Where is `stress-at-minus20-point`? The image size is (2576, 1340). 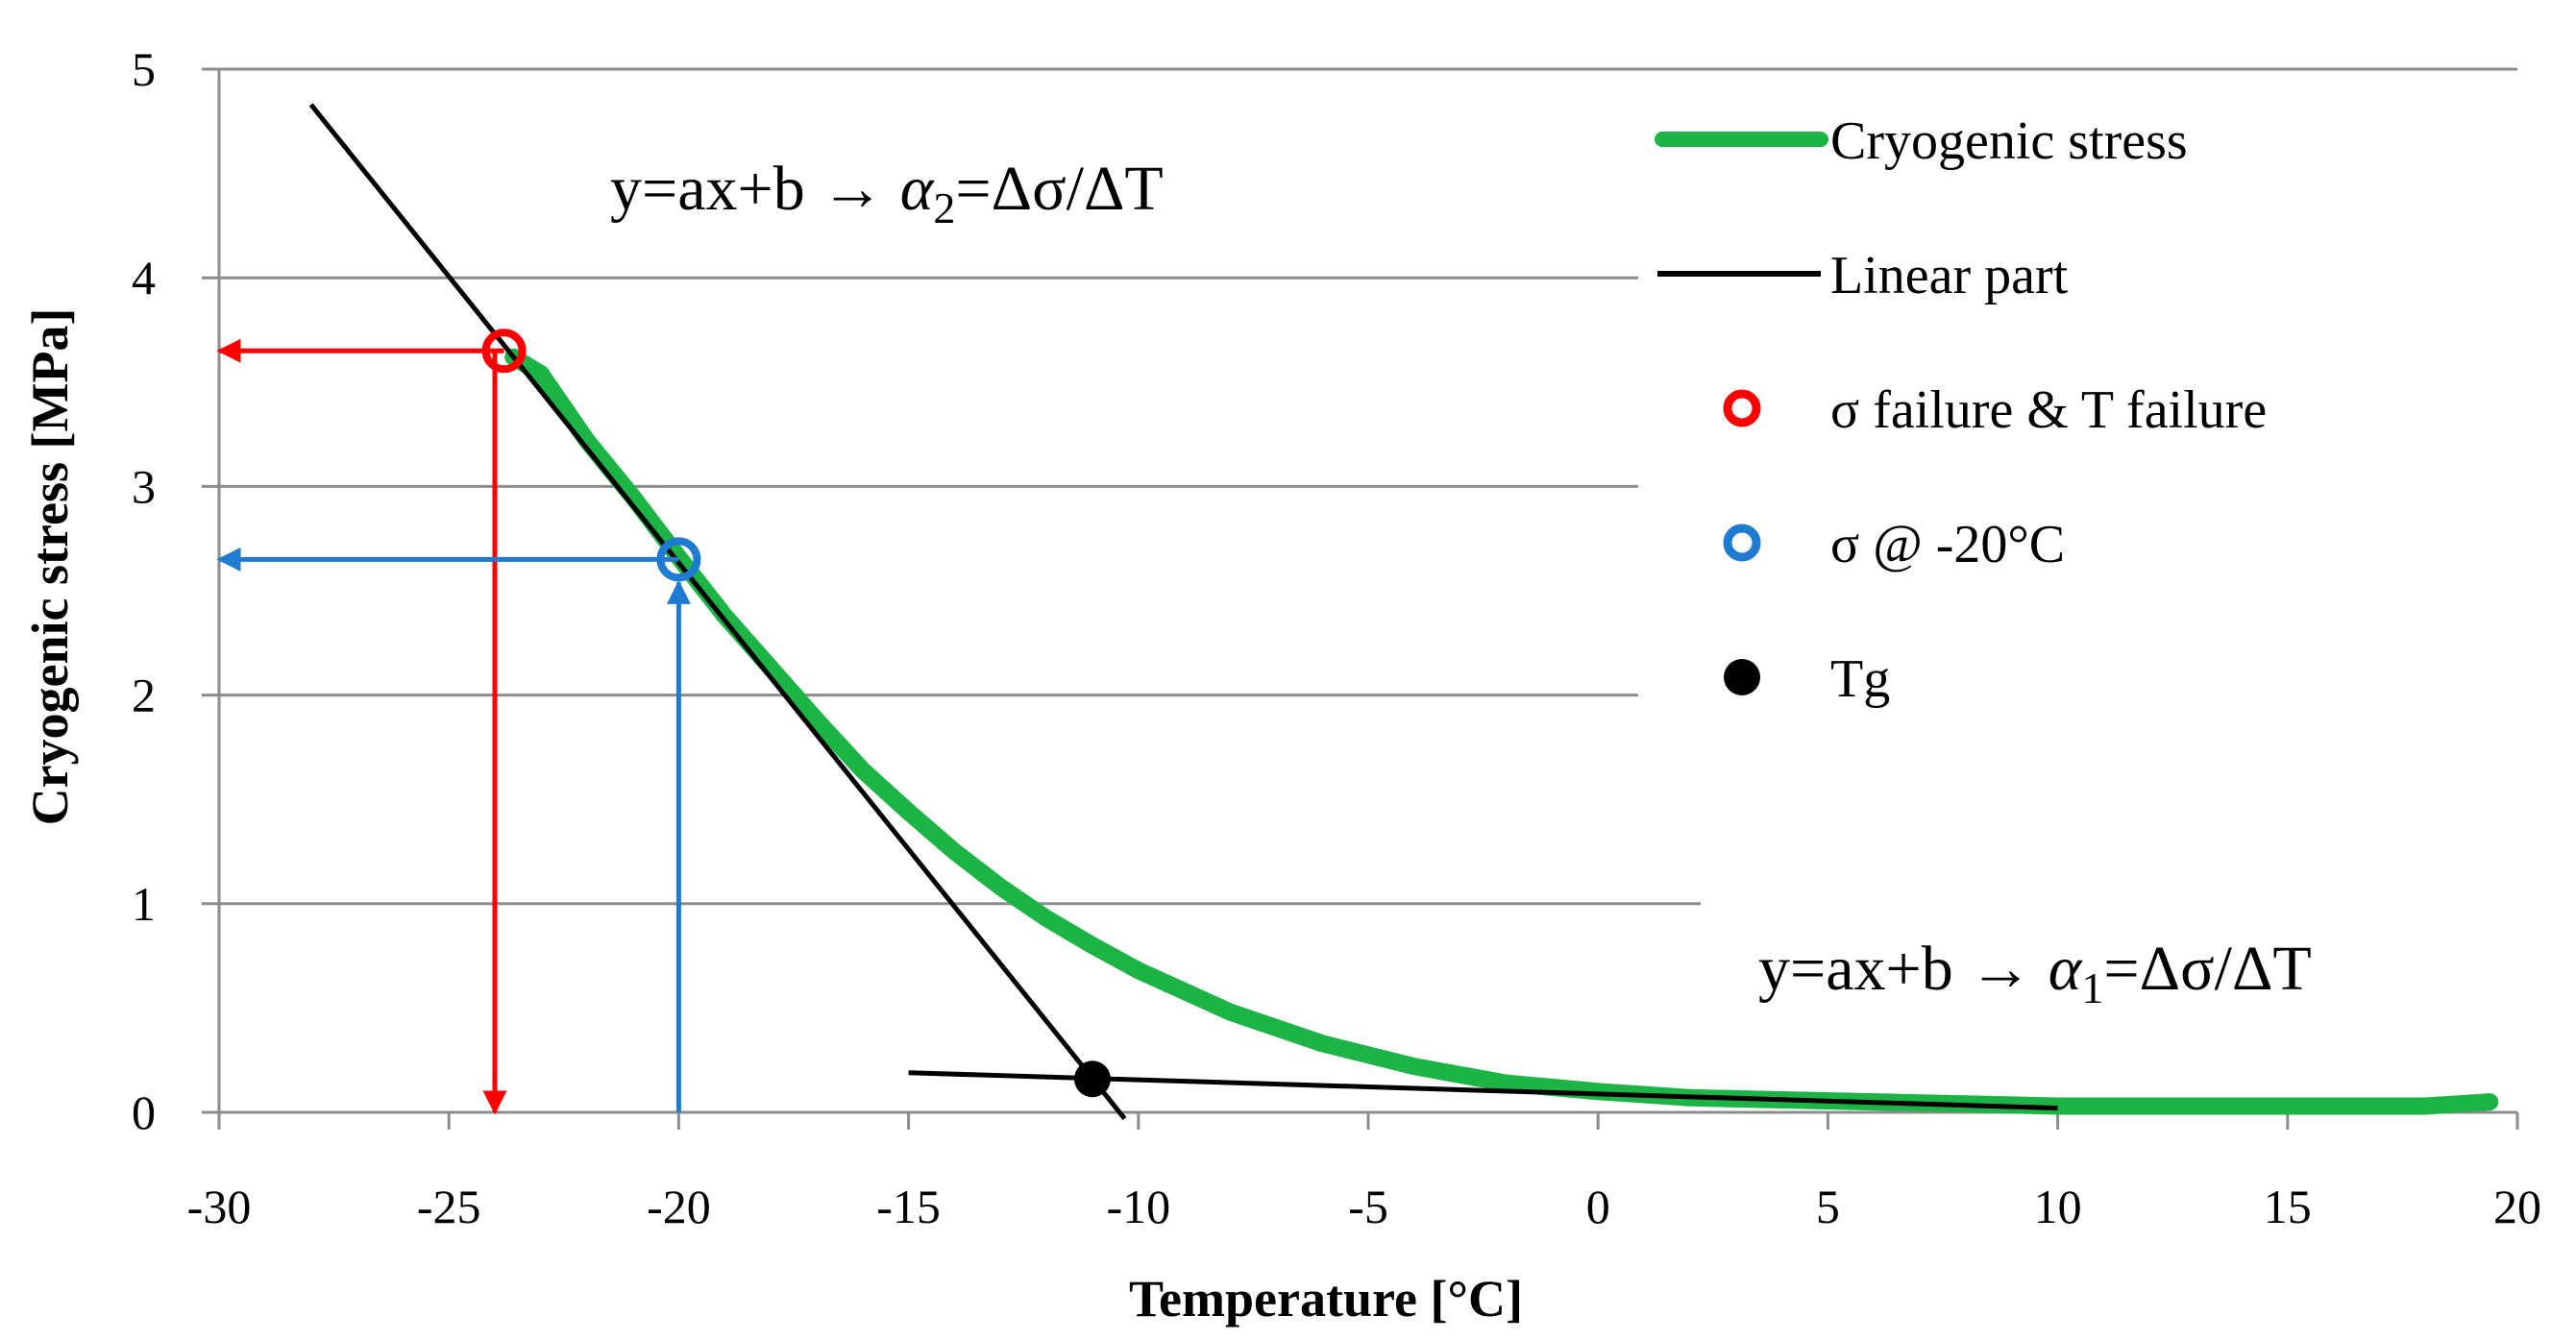
stress-at-minus20-point is located at coordinates (678, 559).